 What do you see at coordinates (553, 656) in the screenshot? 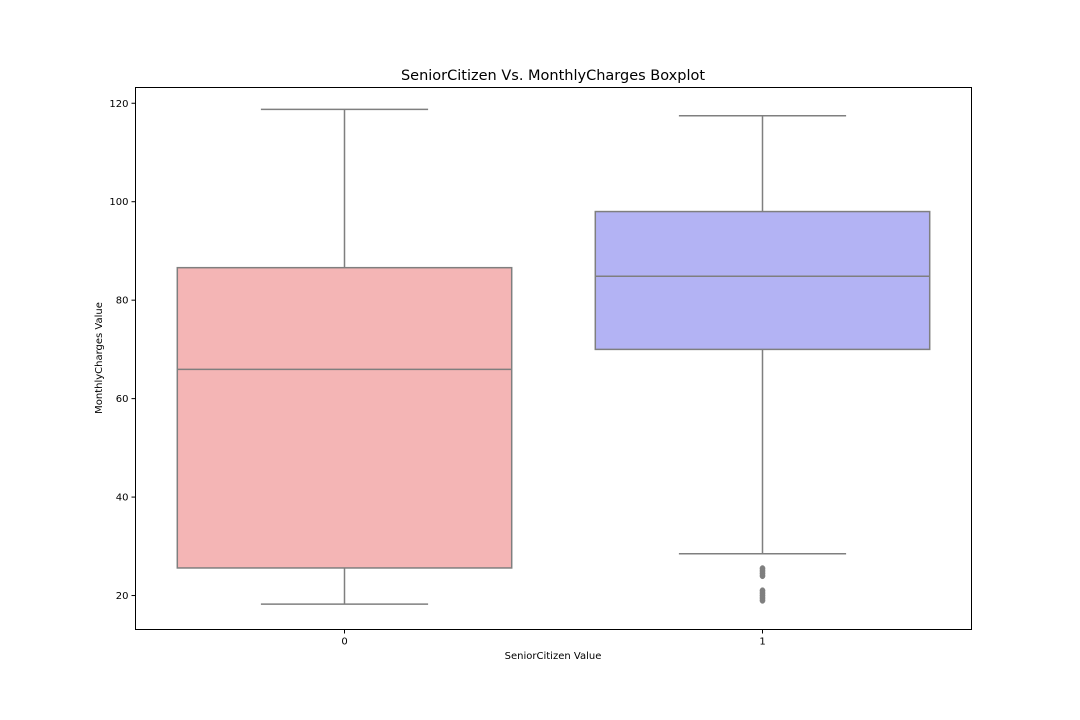
I see `x-axis-label: SeniorCitizen Value` at bounding box center [553, 656].